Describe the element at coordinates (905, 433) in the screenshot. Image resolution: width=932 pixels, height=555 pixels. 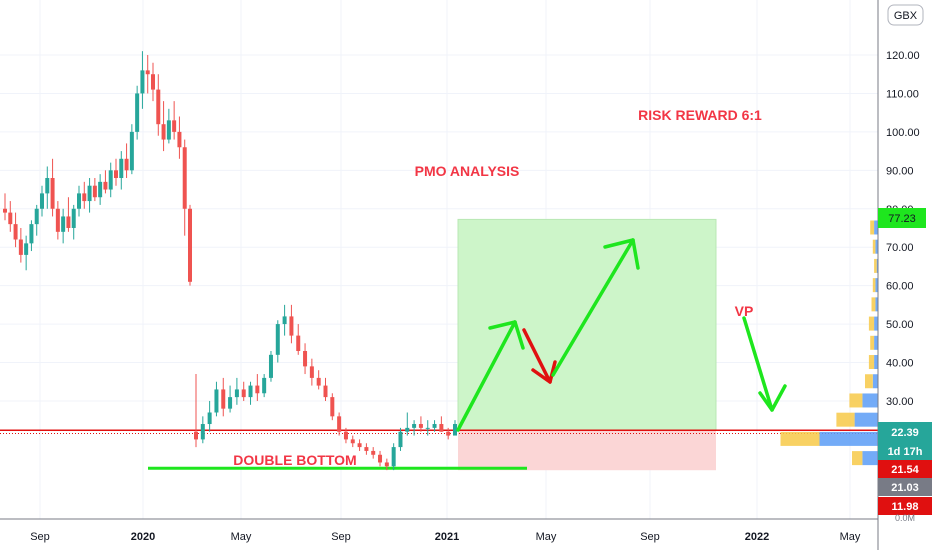
I see `badge-current-text: 22.39` at that location.